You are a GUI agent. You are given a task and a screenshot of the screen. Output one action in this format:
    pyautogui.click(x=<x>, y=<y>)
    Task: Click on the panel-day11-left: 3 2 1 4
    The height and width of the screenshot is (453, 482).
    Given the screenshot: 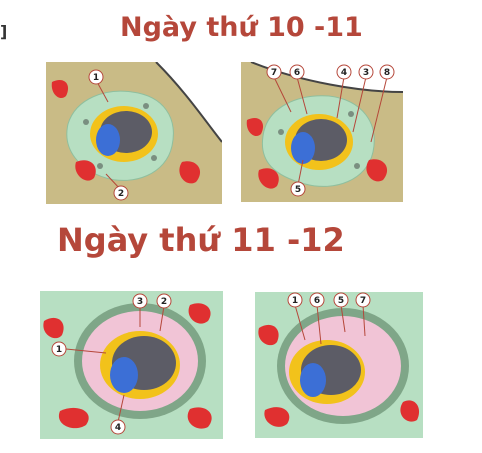 What is the action you would take?
    pyautogui.click(x=131, y=365)
    